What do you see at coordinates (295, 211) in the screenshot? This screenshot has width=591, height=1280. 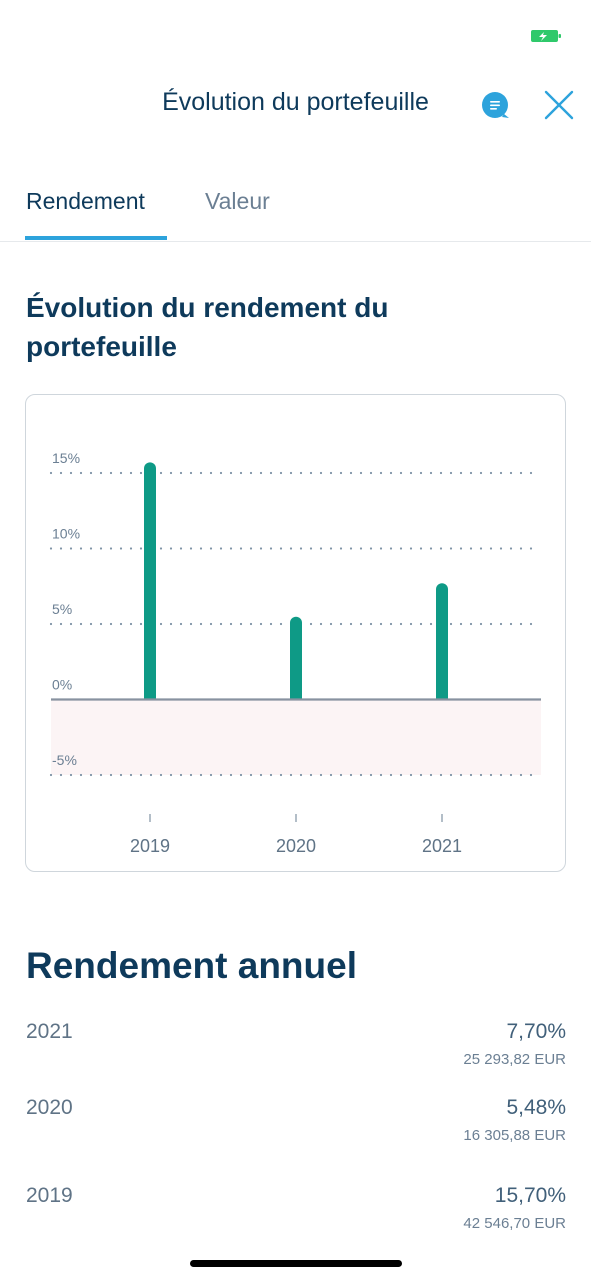 I see `tab-bar: Rendement Valeur` at bounding box center [295, 211].